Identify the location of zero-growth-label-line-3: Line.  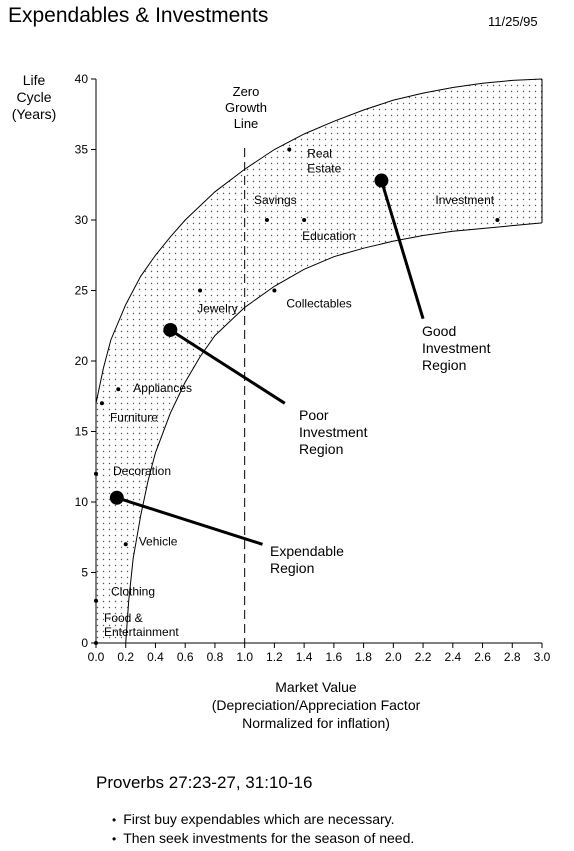
(246, 123).